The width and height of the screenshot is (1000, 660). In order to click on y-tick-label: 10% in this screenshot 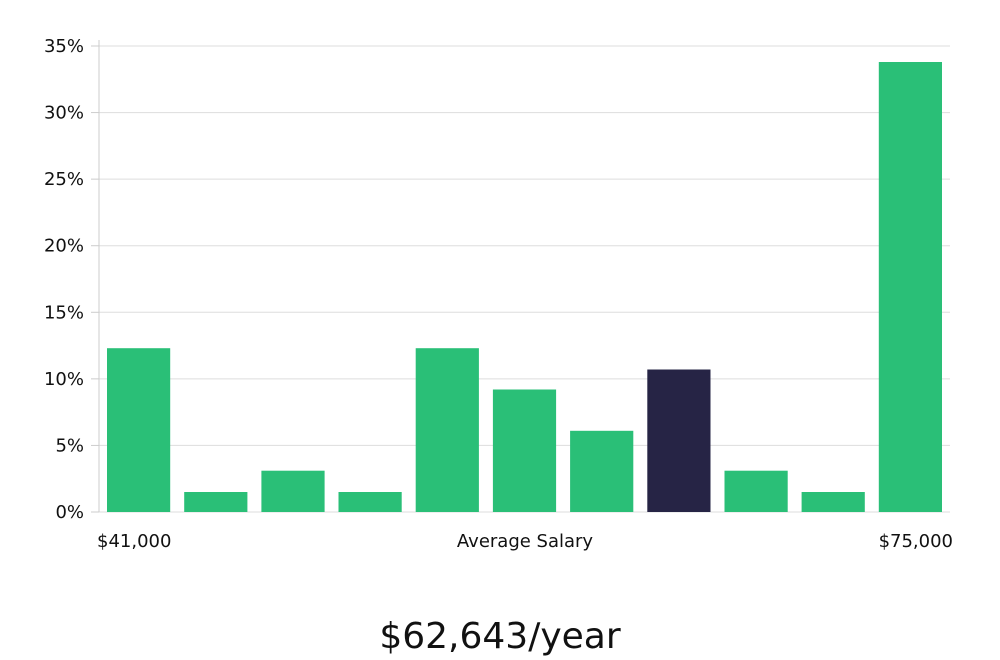, I will do `click(64, 379)`.